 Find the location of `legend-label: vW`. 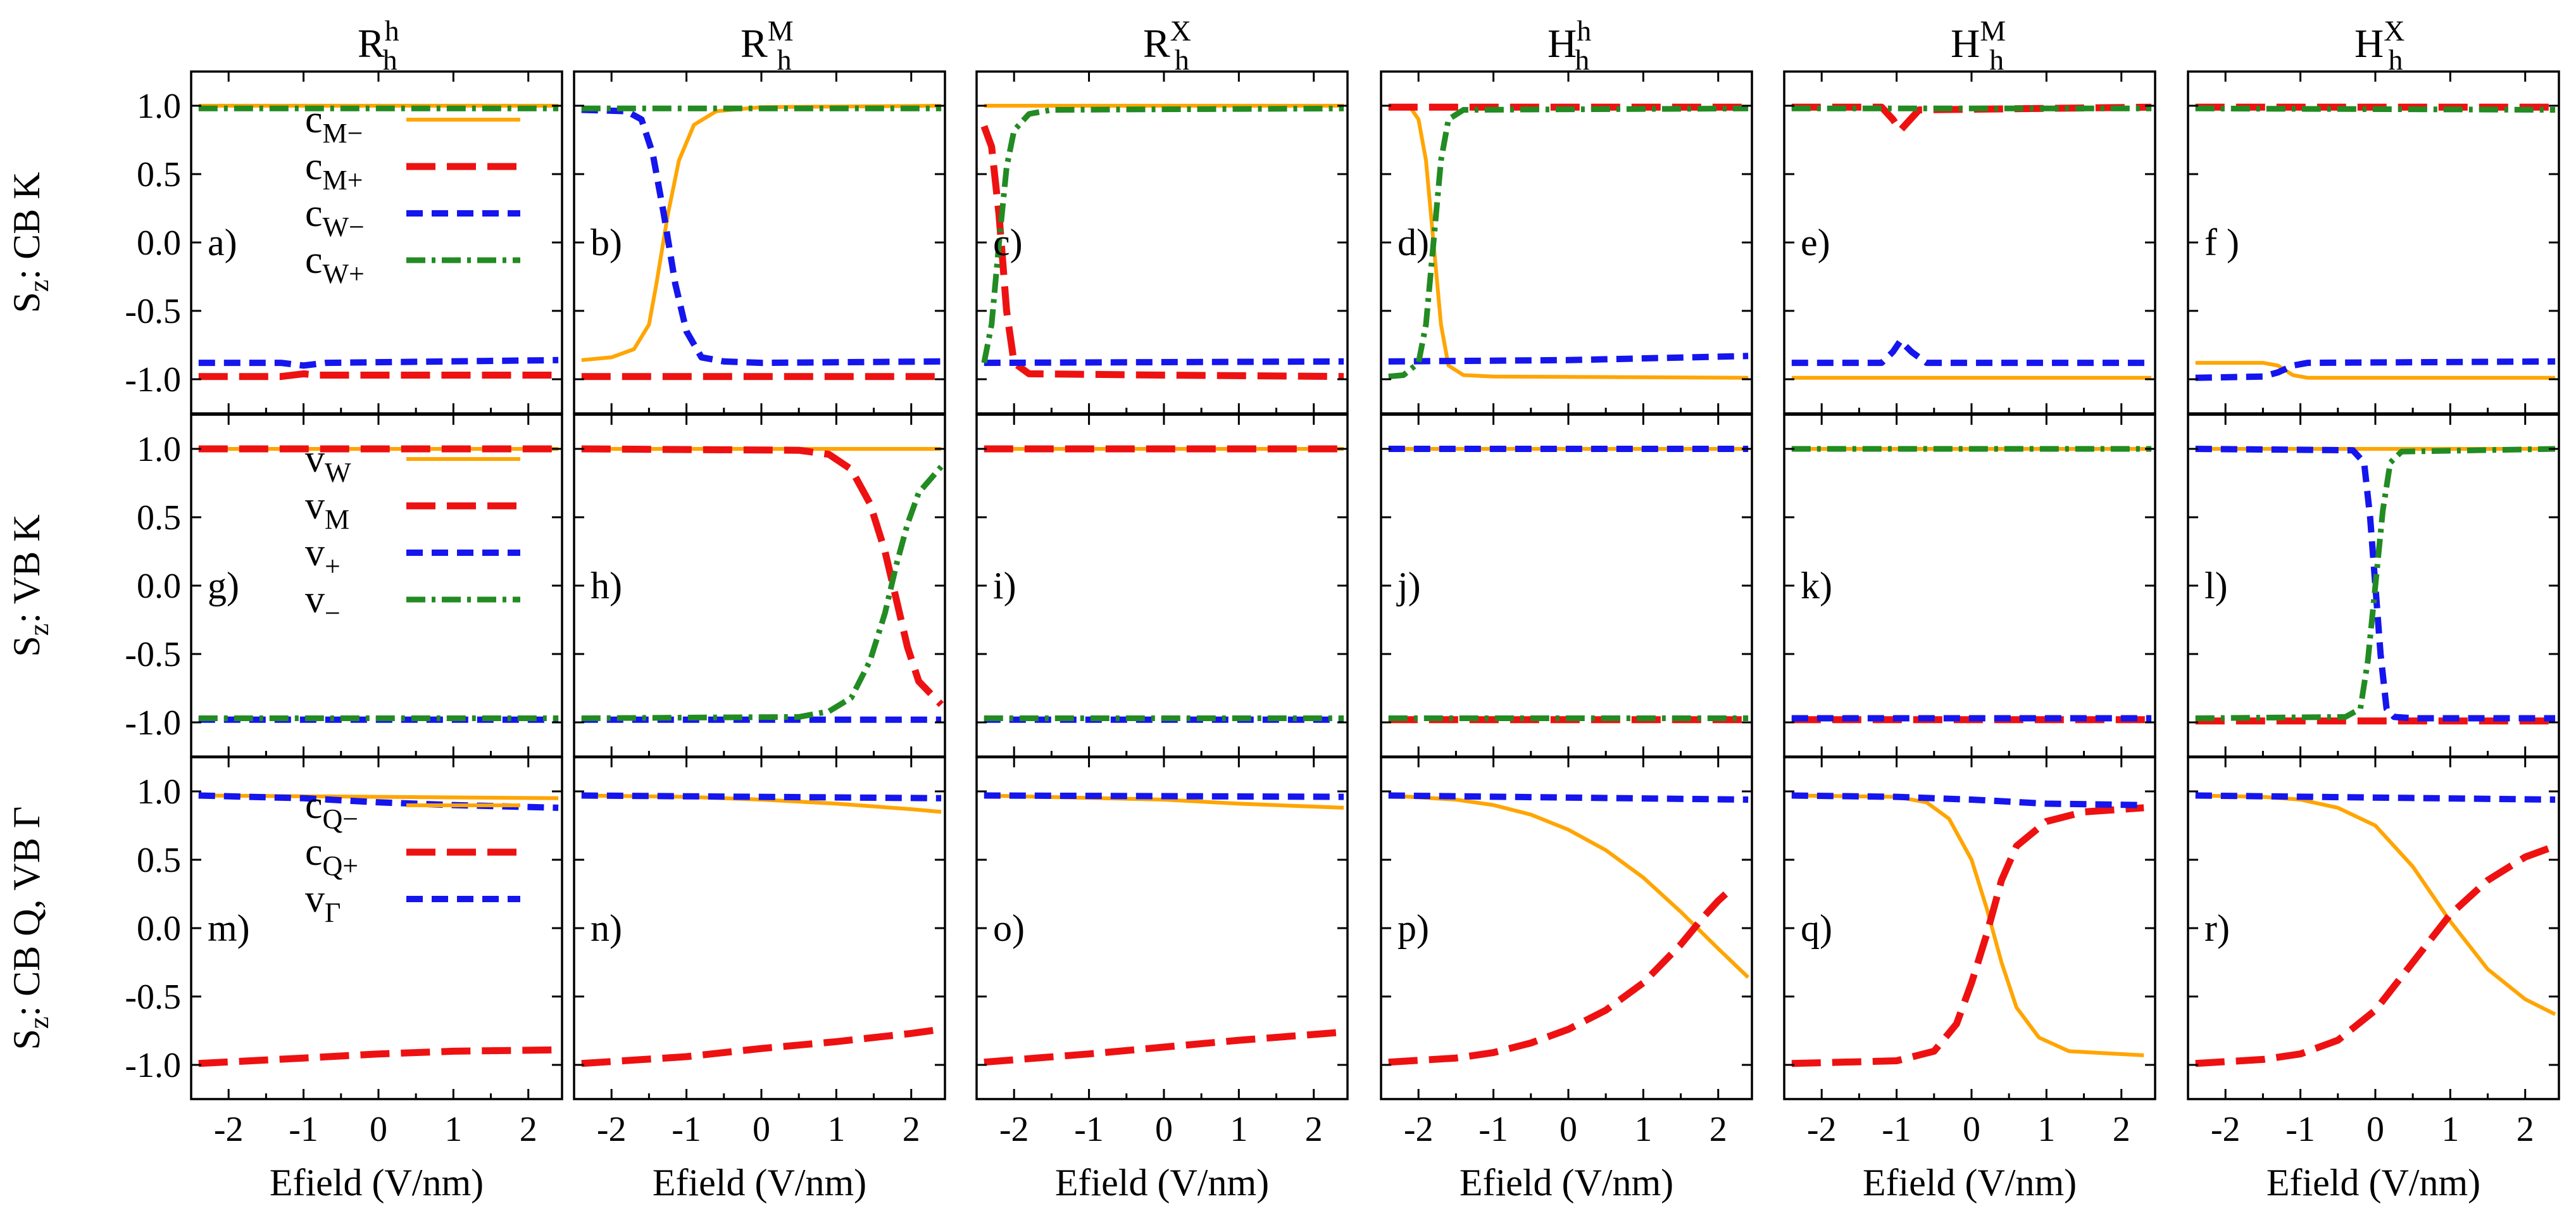

legend-label: vW is located at coordinates (328, 462).